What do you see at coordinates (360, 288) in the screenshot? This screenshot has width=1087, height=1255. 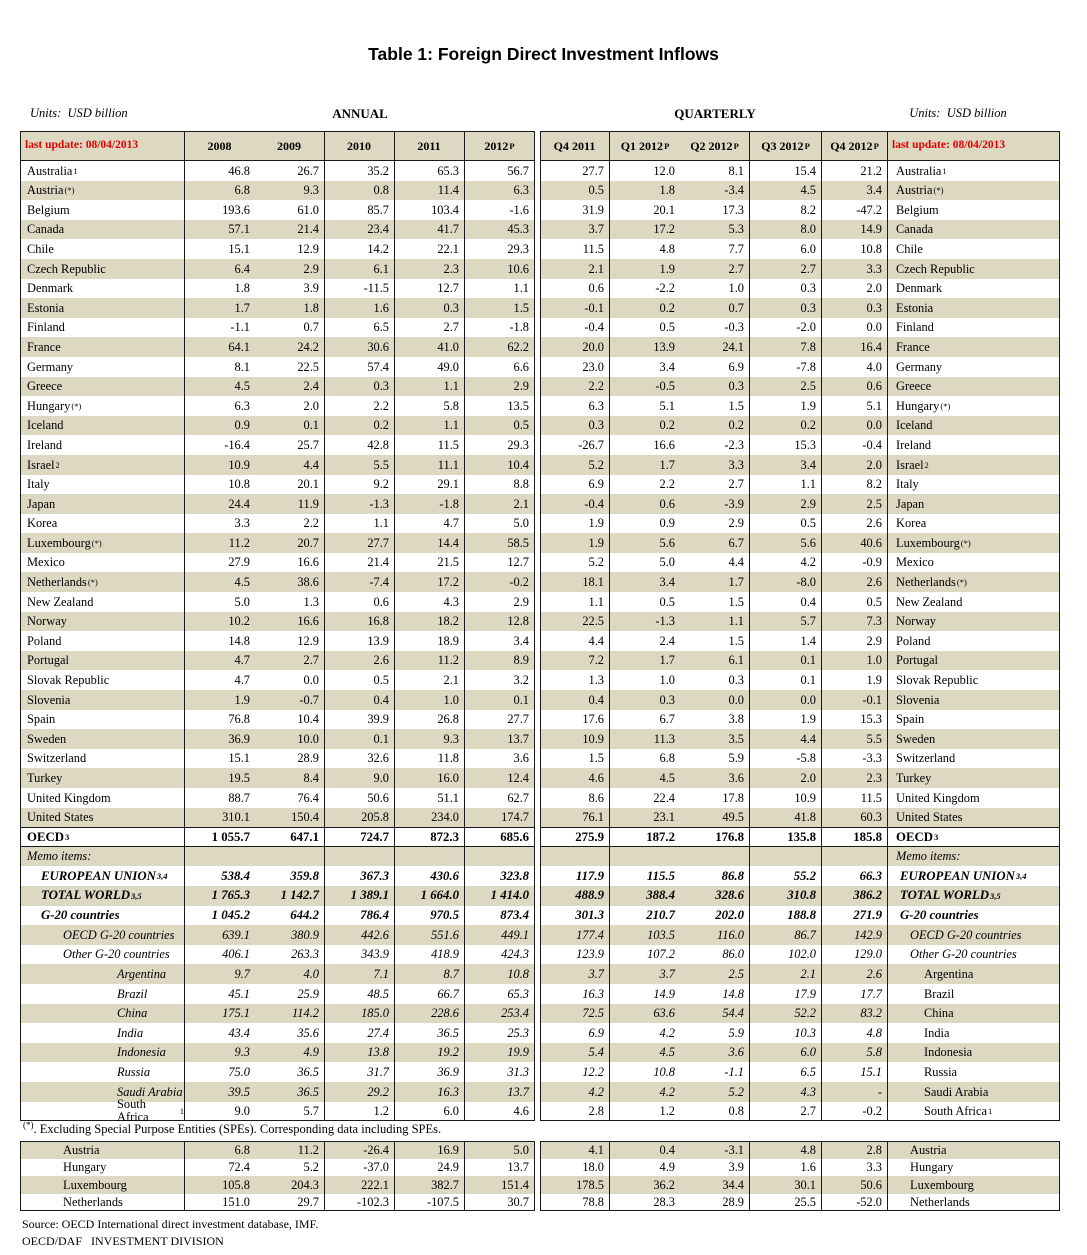 I see `annual-value: -11.5` at bounding box center [360, 288].